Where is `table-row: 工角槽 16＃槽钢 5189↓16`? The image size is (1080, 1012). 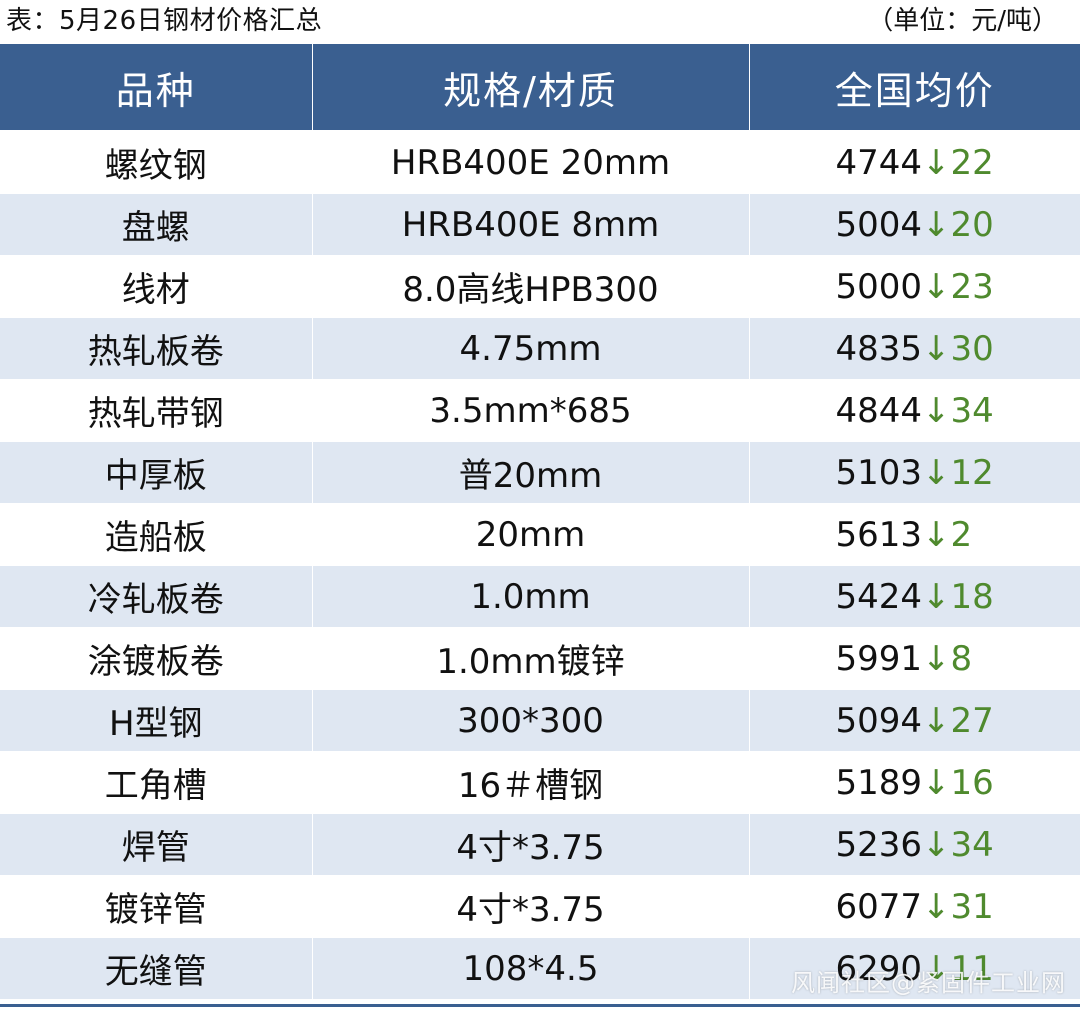 table-row: 工角槽 16＃槽钢 5189↓16 is located at coordinates (540, 782).